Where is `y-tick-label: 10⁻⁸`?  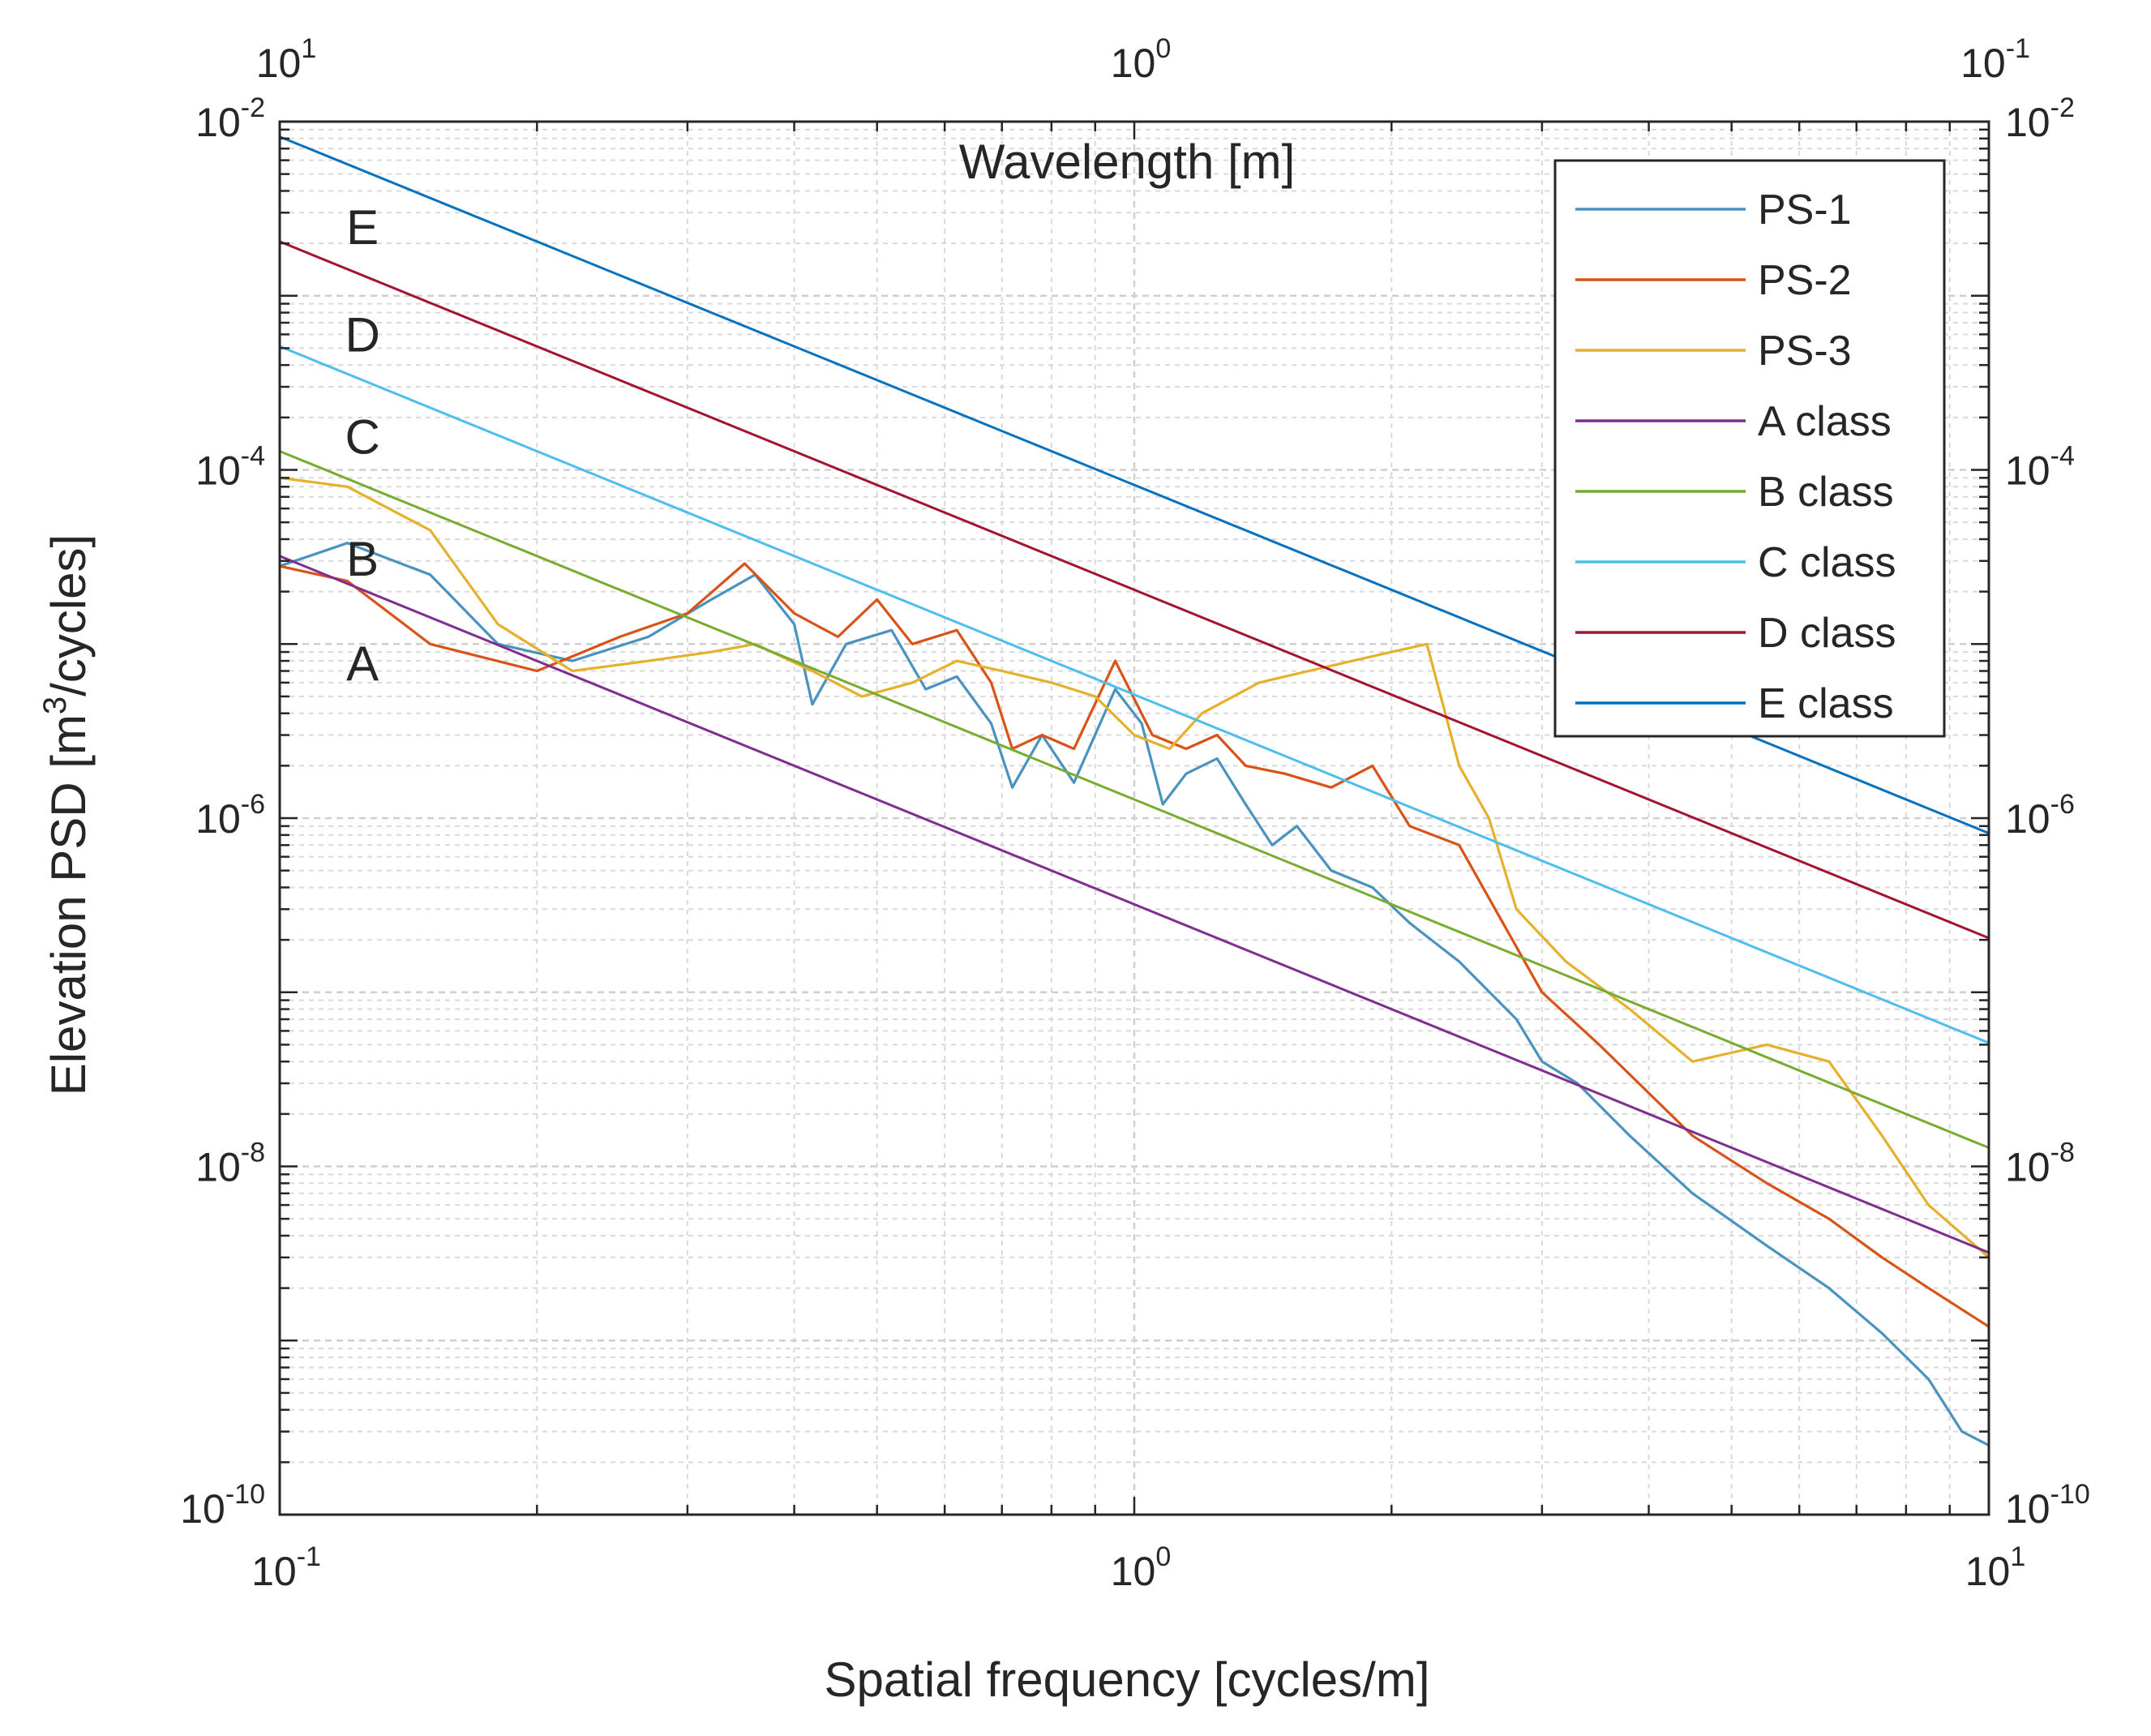 y-tick-label: 10⁻⁸ is located at coordinates (230, 1164).